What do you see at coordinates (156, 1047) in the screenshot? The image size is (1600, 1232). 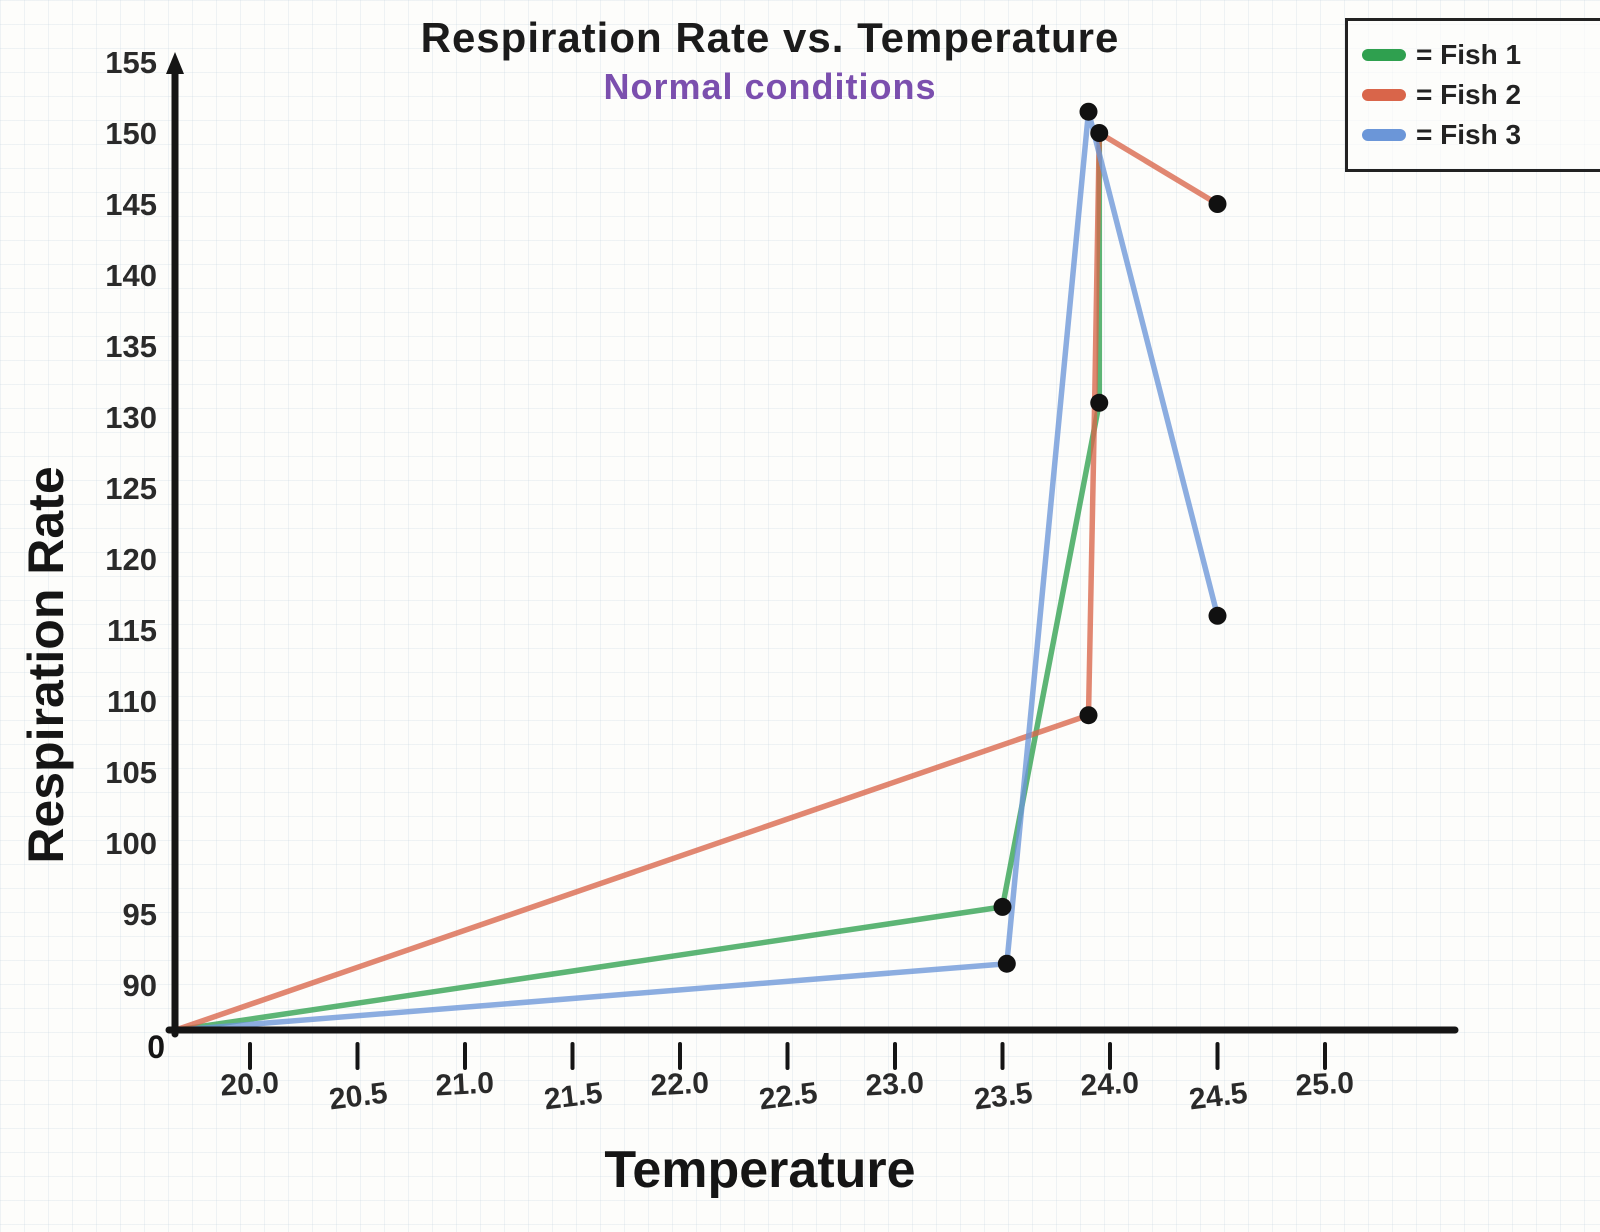 I see `origin-label: 0` at bounding box center [156, 1047].